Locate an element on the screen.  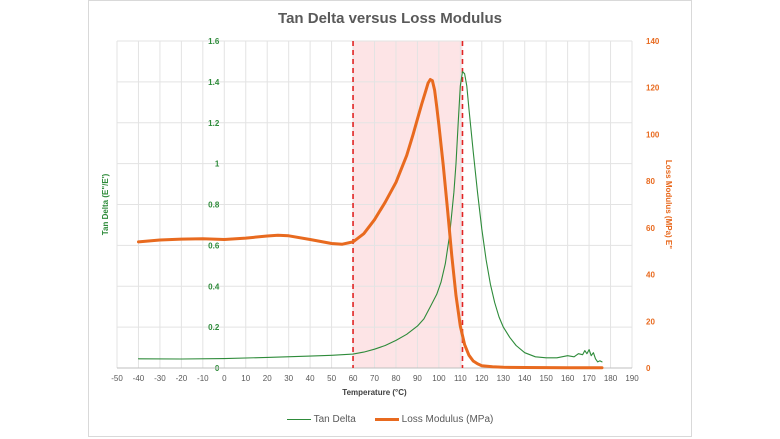
x-tick-label: 190 is located at coordinates (632, 378).